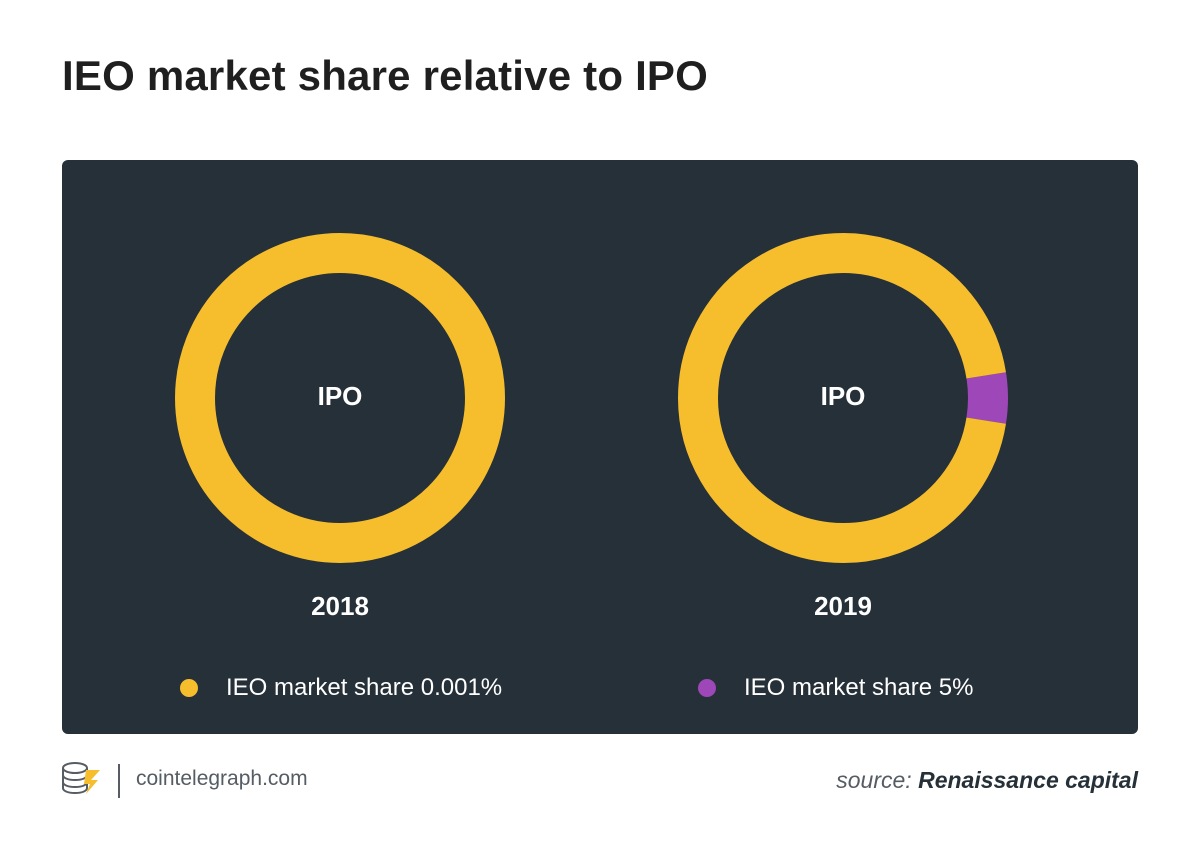 The height and width of the screenshot is (851, 1200). Describe the element at coordinates (385, 75) in the screenshot. I see `chart-title: IEO market share relative to IPO` at that location.